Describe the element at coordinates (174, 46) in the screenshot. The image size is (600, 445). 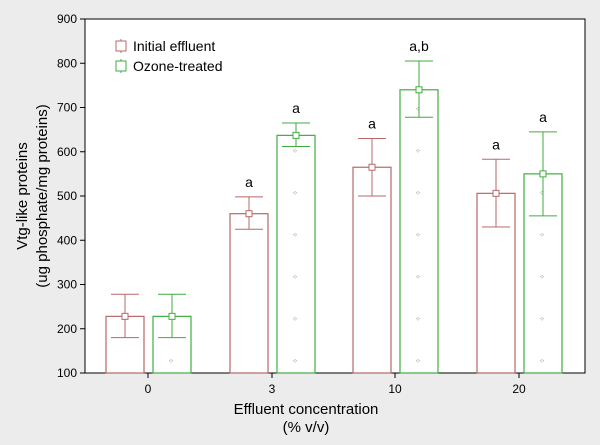
I see `legend-label: Initial effluent` at that location.